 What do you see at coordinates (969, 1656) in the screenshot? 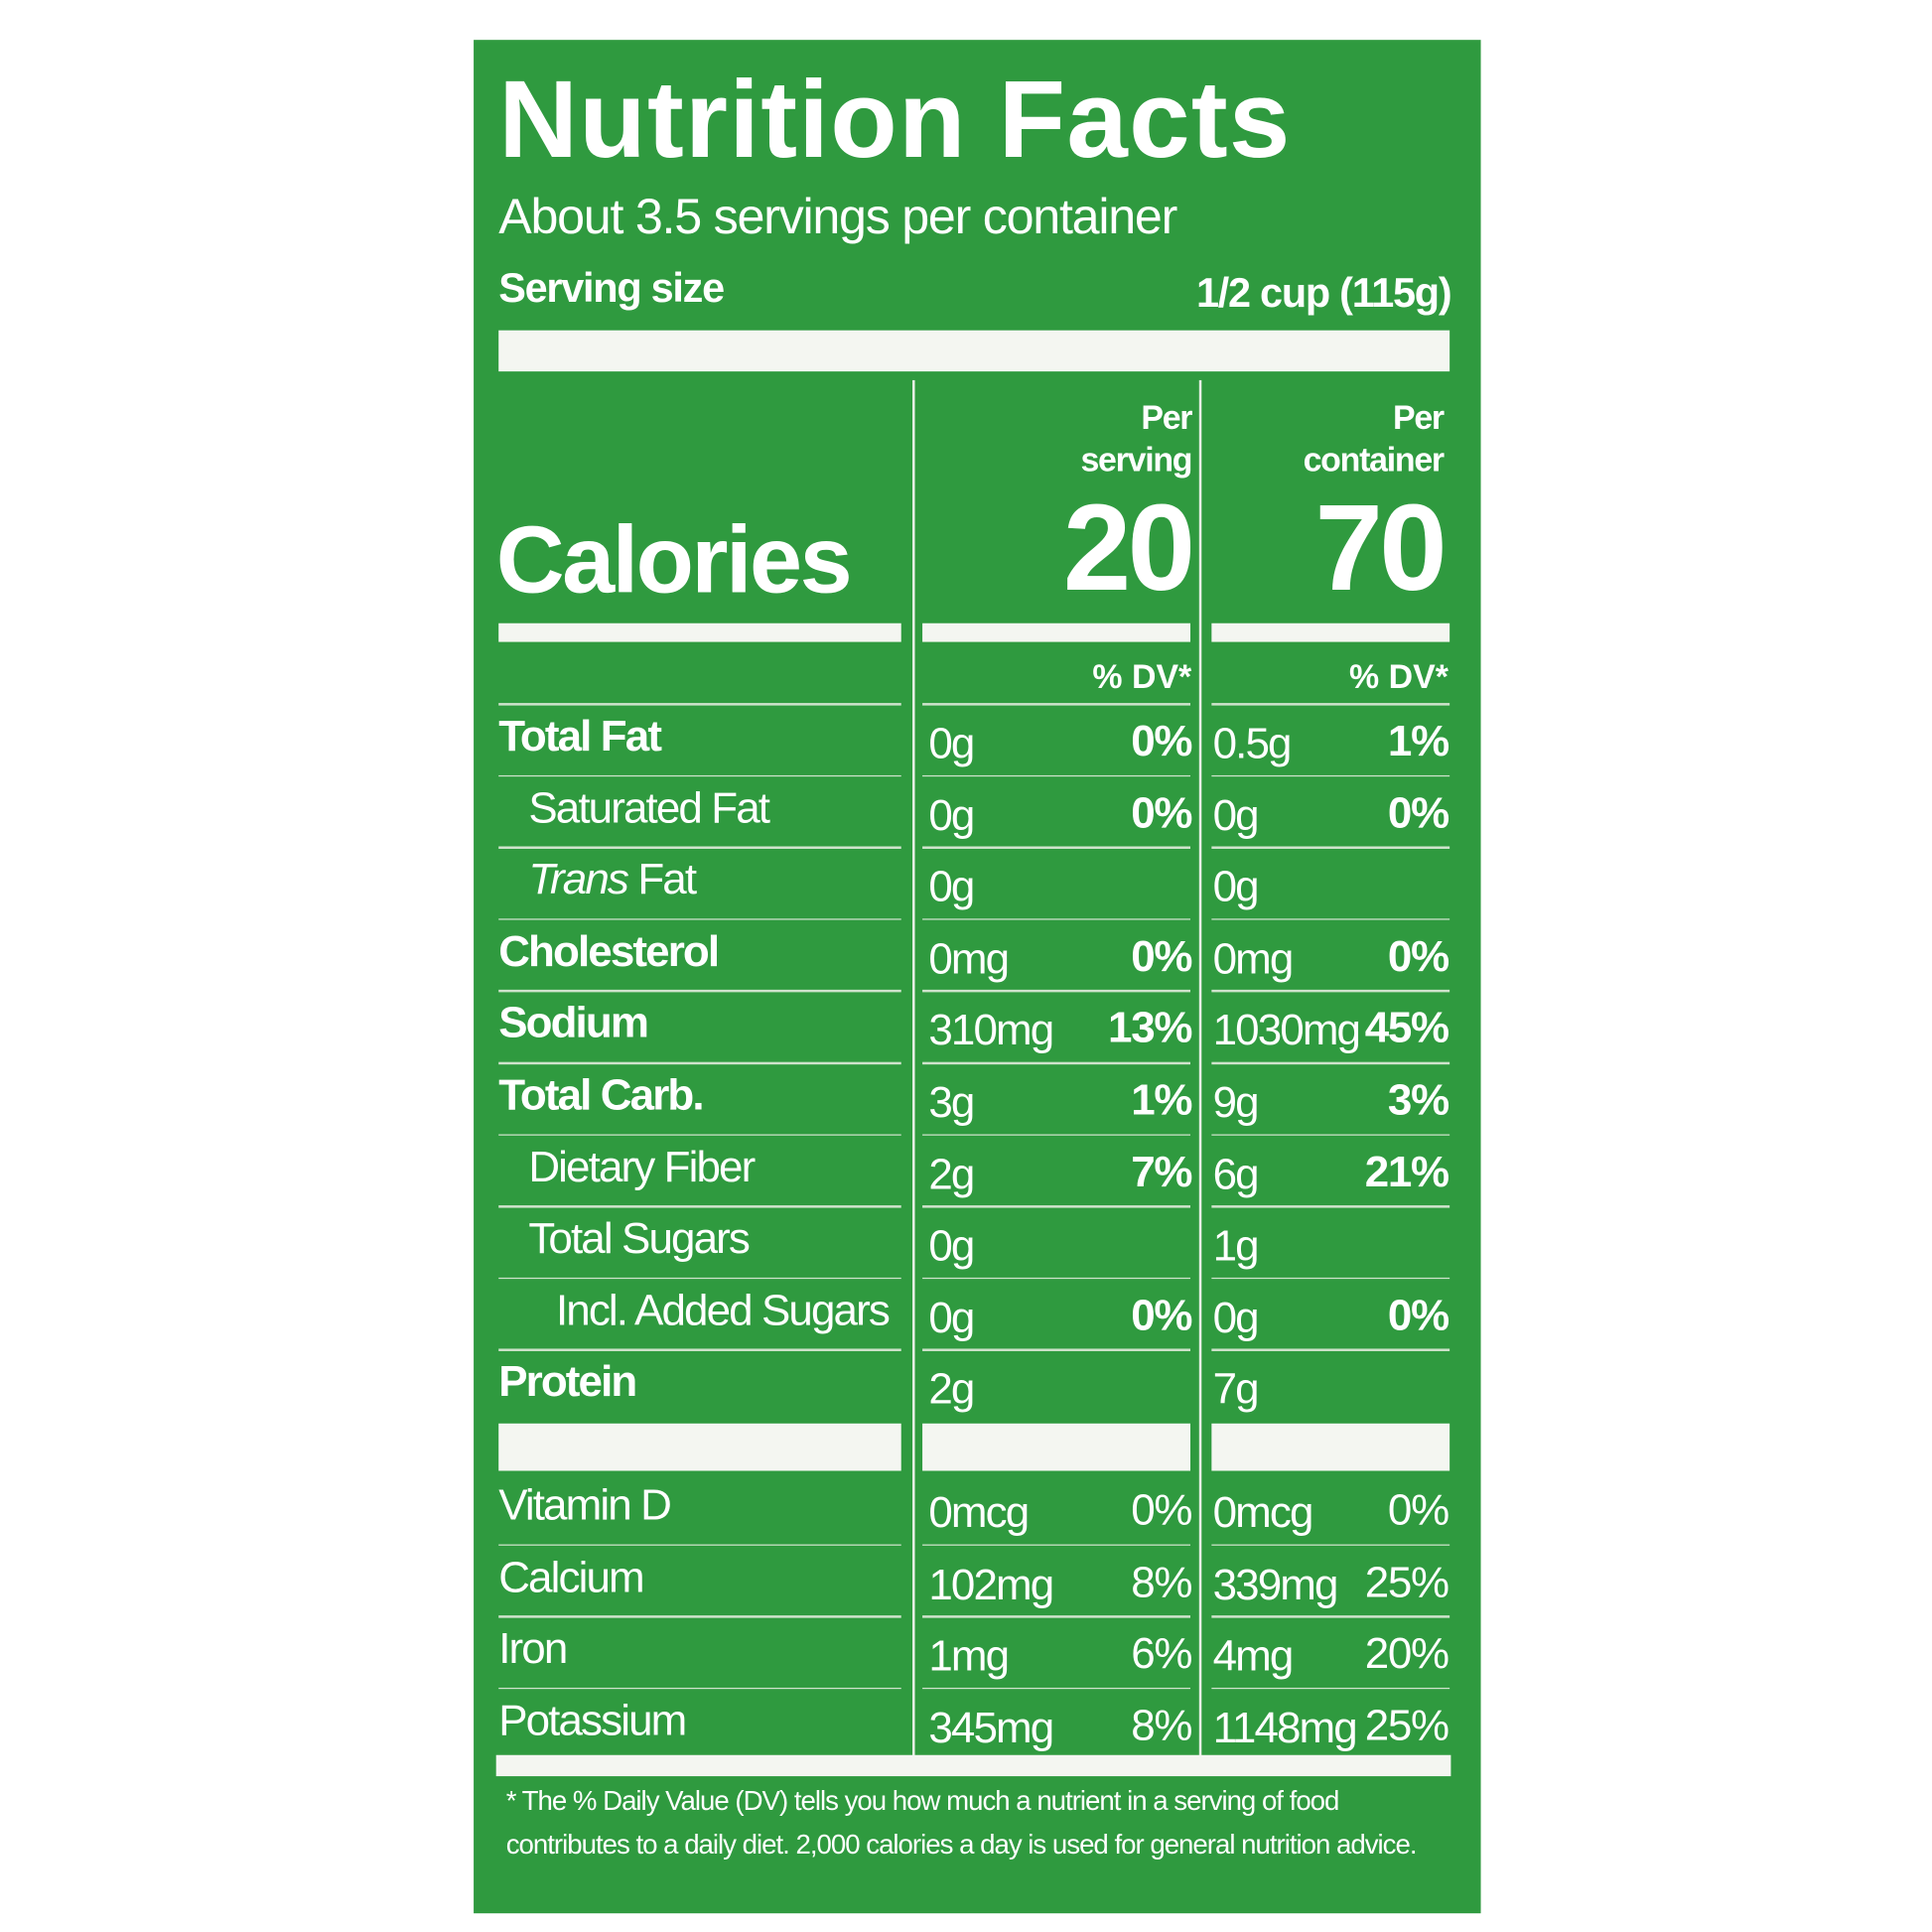
I see `serving-amount: 1mg` at bounding box center [969, 1656].